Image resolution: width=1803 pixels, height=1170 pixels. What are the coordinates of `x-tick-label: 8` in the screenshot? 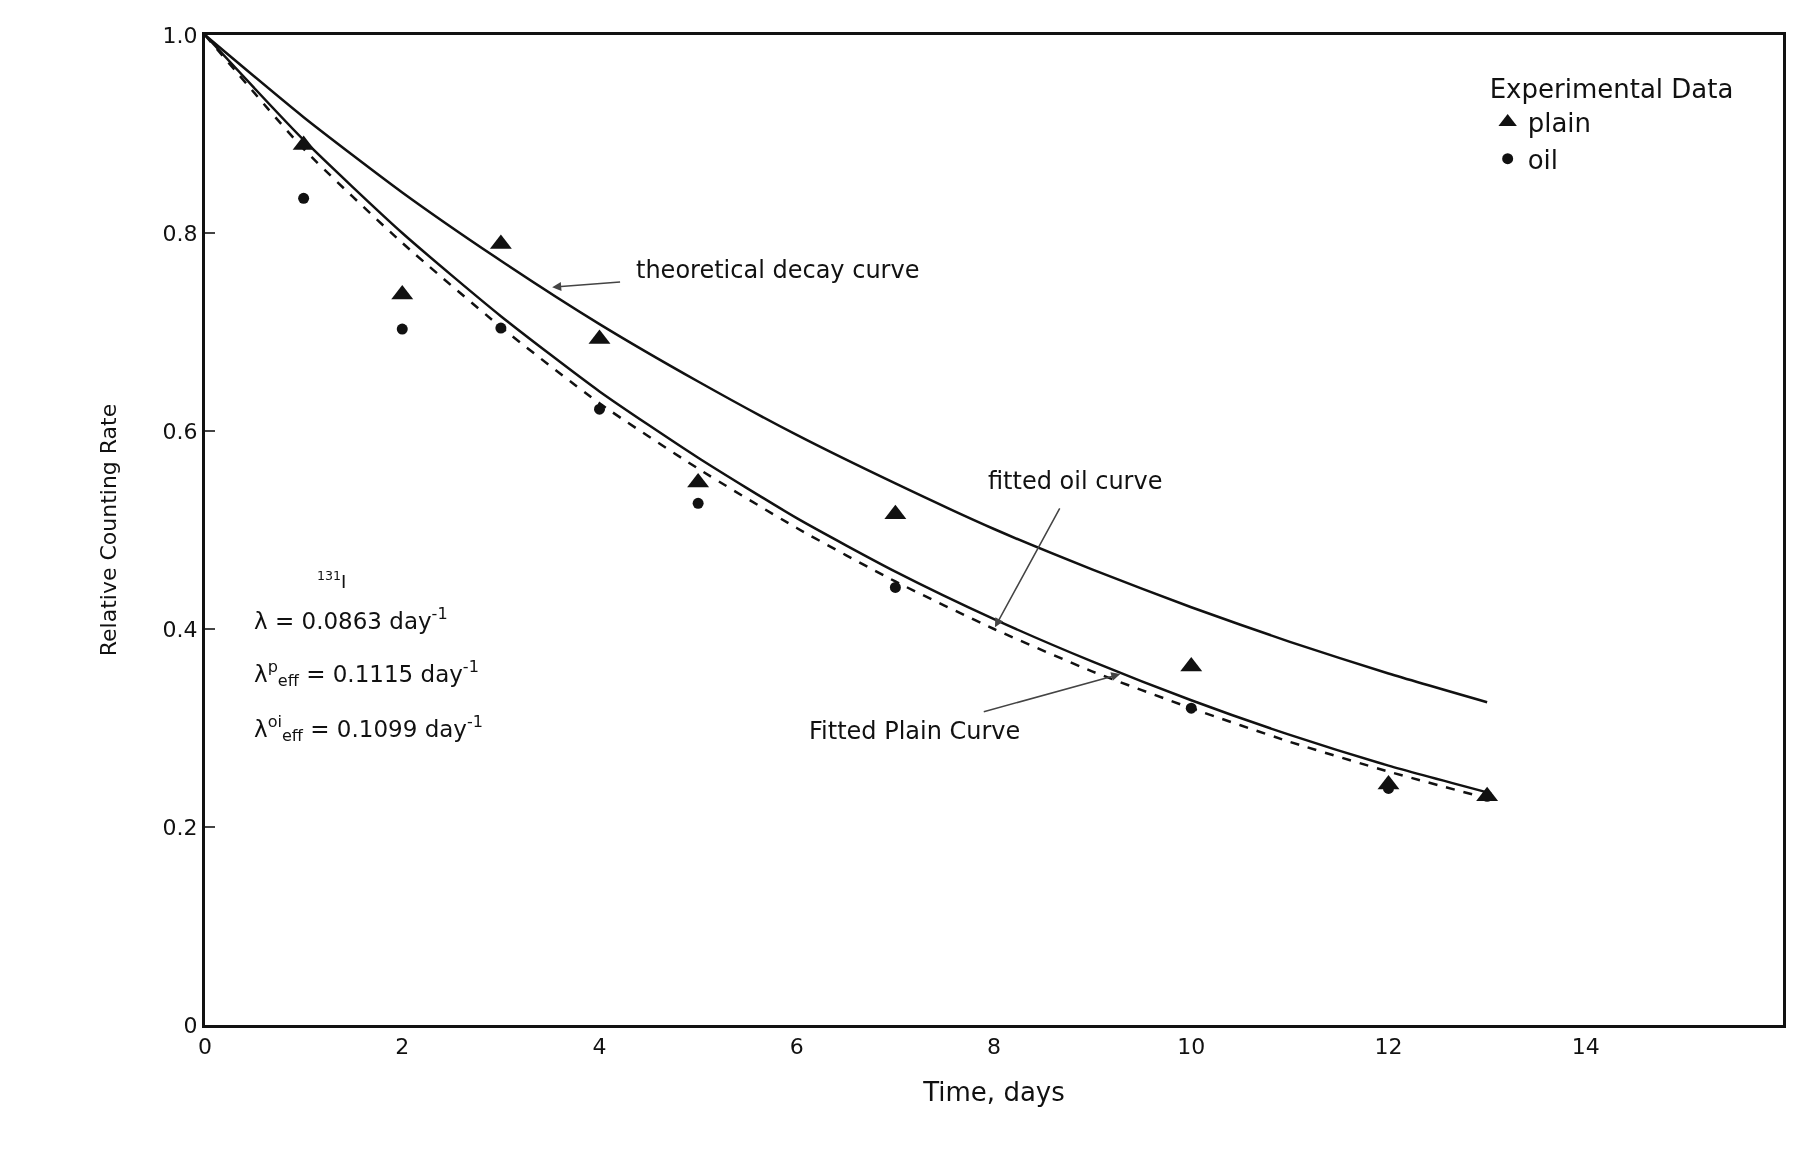 It's located at (994, 1047).